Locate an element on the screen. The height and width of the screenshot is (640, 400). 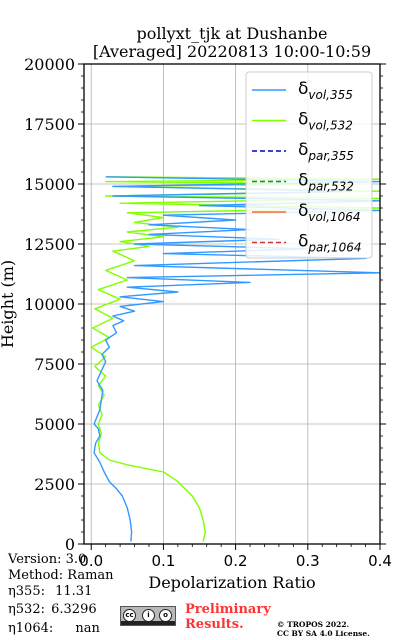
copyright-line1: © TROPOS 2022. is located at coordinates (313, 624).